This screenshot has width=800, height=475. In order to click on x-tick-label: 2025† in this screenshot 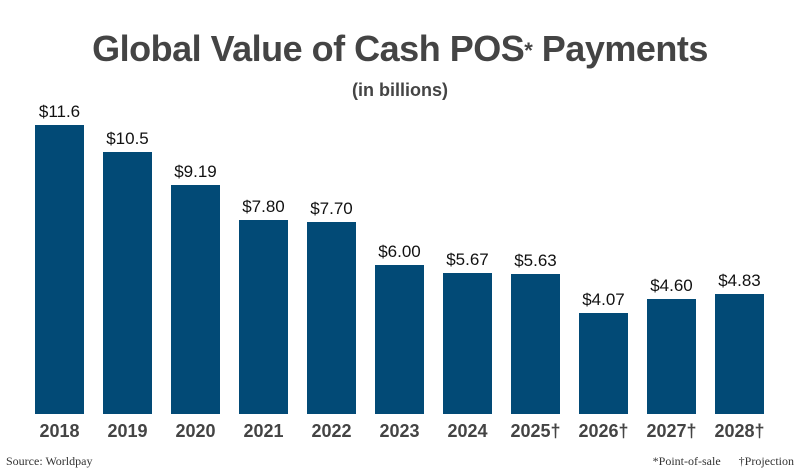, I will do `click(535, 431)`.